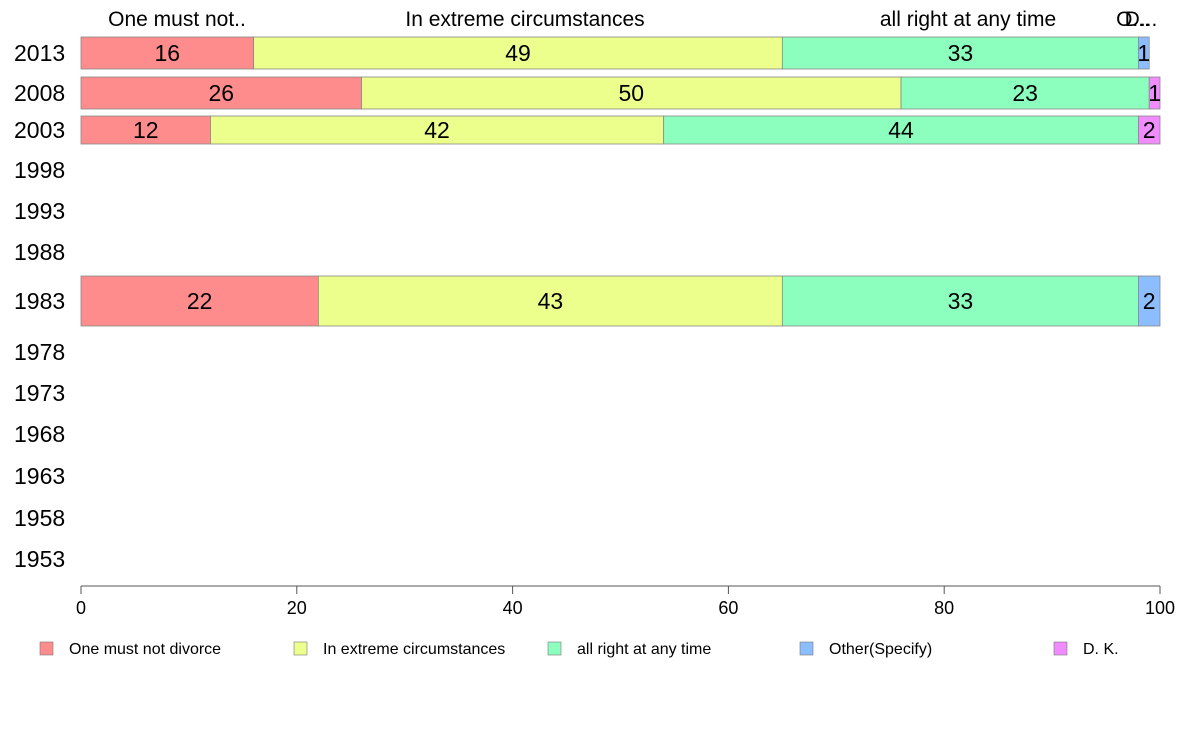 This screenshot has height=736, width=1188. What do you see at coordinates (39, 476) in the screenshot?
I see `year-label-1963: 1963` at bounding box center [39, 476].